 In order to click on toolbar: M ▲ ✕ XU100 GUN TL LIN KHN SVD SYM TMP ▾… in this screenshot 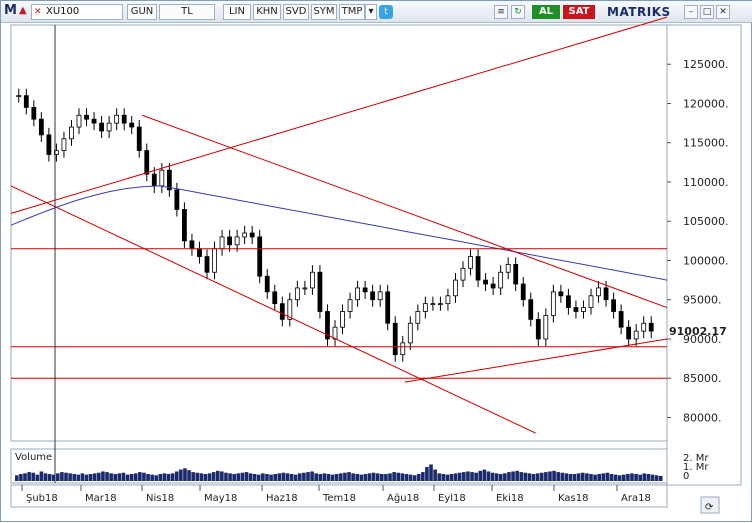, I will do `click(376, 12)`.